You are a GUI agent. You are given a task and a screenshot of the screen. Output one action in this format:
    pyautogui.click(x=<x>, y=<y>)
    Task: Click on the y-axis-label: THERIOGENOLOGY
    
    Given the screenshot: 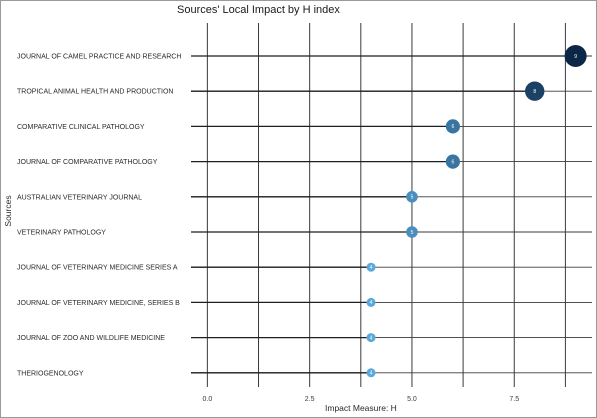 What is the action you would take?
    pyautogui.click(x=50, y=373)
    